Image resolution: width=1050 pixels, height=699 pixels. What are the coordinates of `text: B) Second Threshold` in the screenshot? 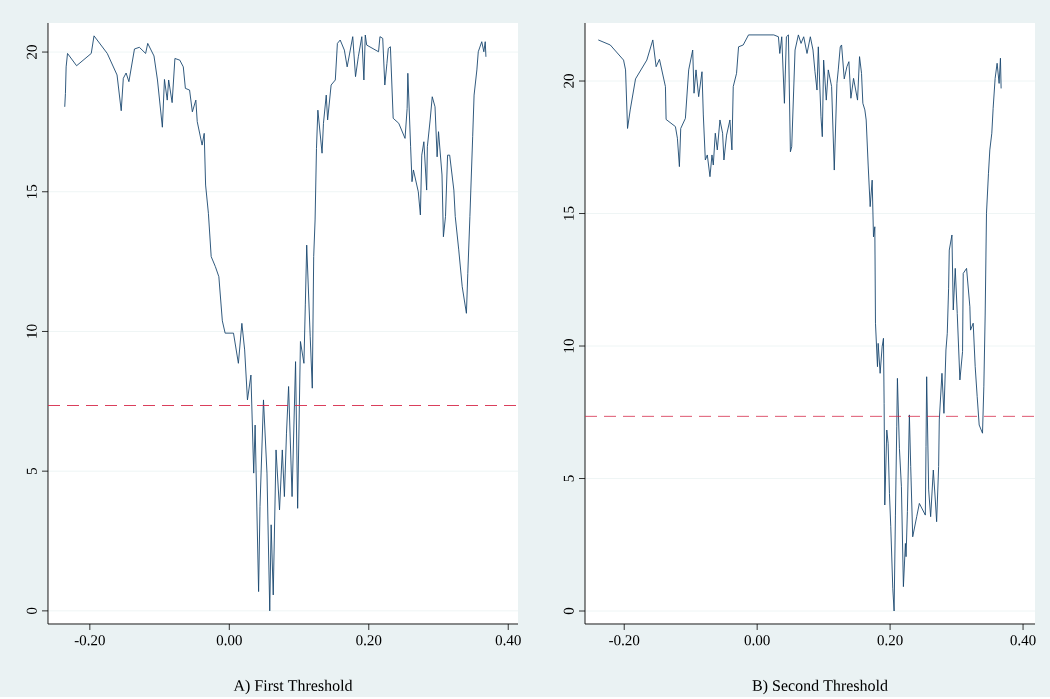 It's located at (820, 687).